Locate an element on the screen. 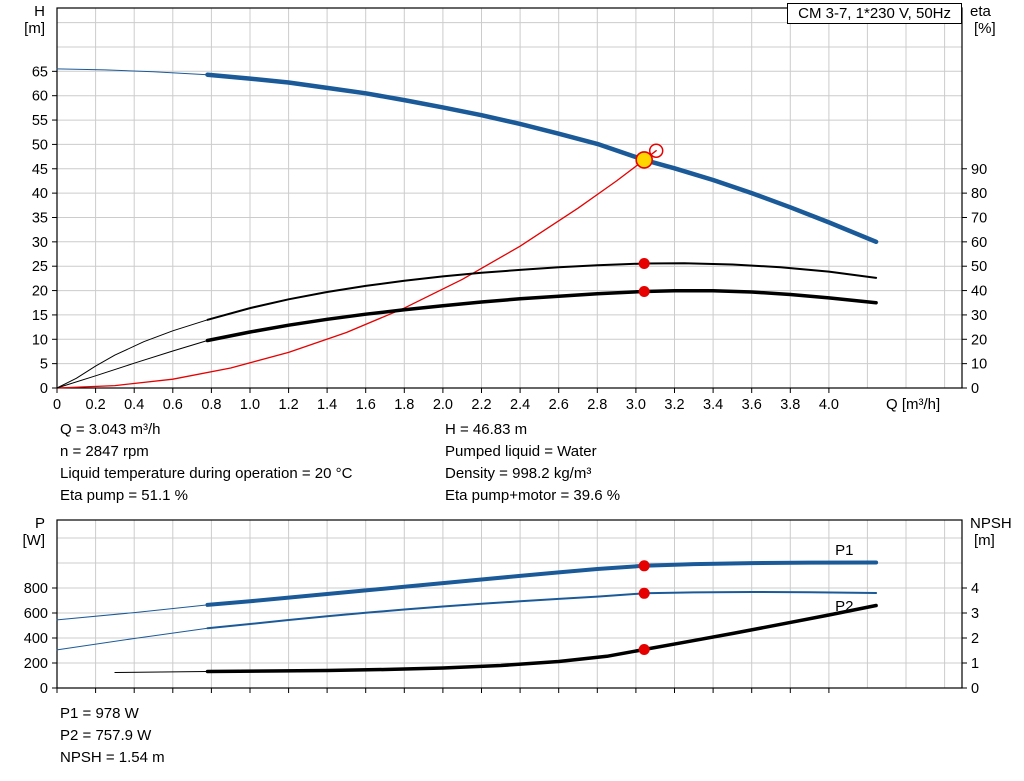 The height and width of the screenshot is (781, 1024). tick-label-left: 20 is located at coordinates (40, 292).